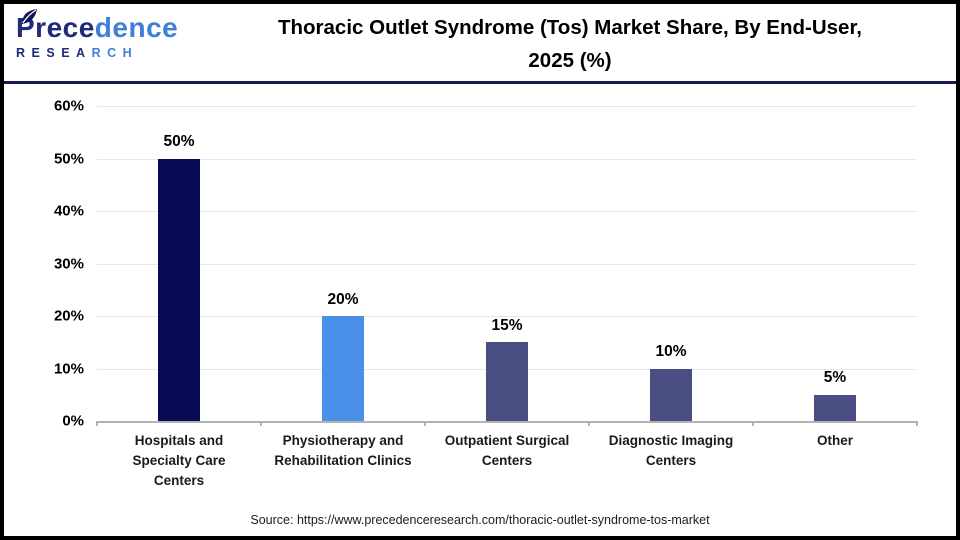 Image resolution: width=960 pixels, height=540 pixels. I want to click on bar-column: 5%, so click(835, 263).